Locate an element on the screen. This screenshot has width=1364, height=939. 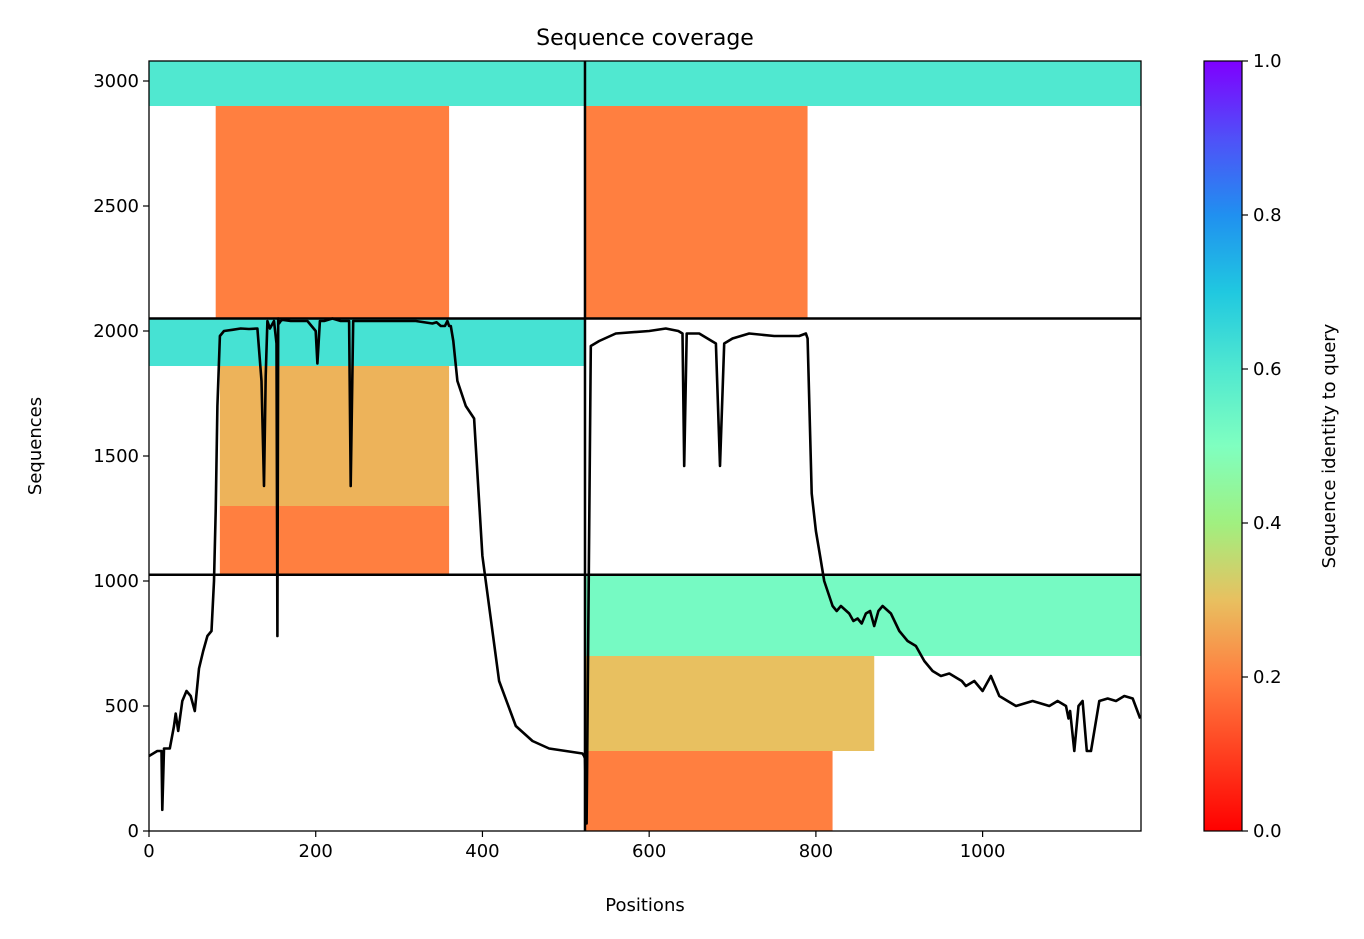
y-axis-ticks: 0 500 1000 1500 2000 2500 3000 is located at coordinates (121, 456).